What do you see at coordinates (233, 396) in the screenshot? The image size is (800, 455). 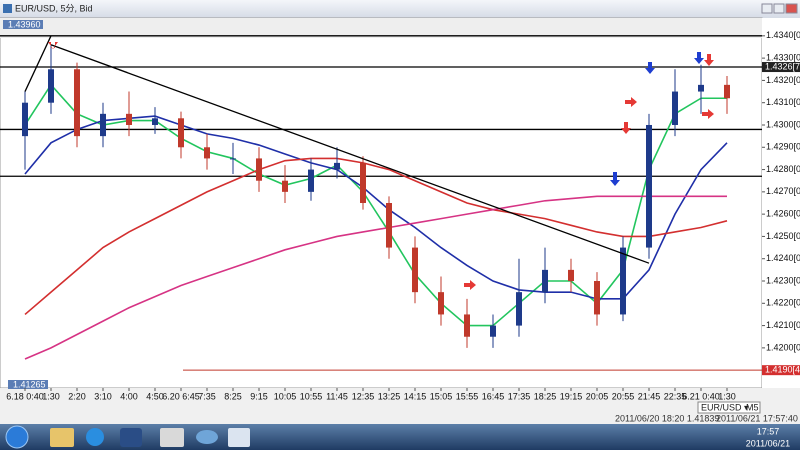 I see `x-tick-label: 8:25` at bounding box center [233, 396].